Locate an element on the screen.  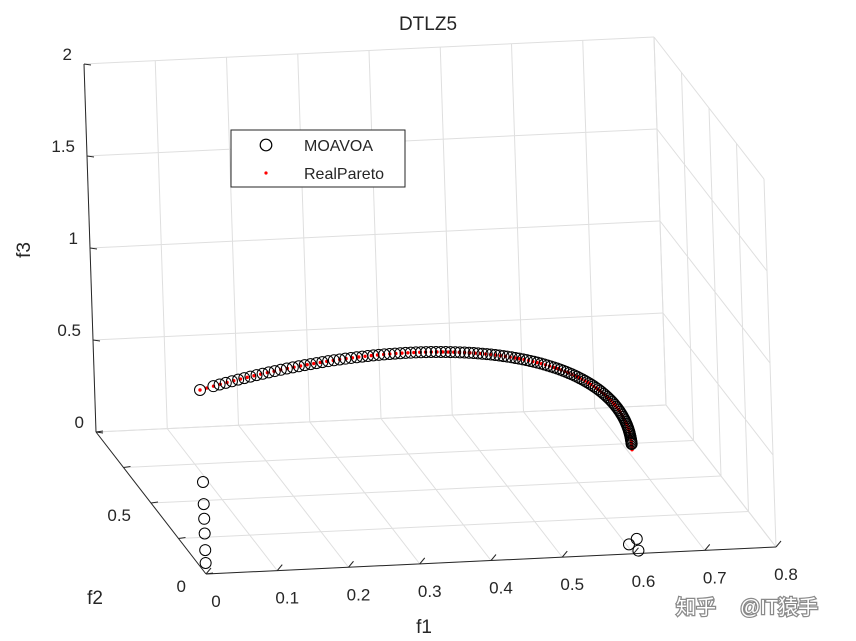
x-tick-label: 0.2 is located at coordinates (359, 594).